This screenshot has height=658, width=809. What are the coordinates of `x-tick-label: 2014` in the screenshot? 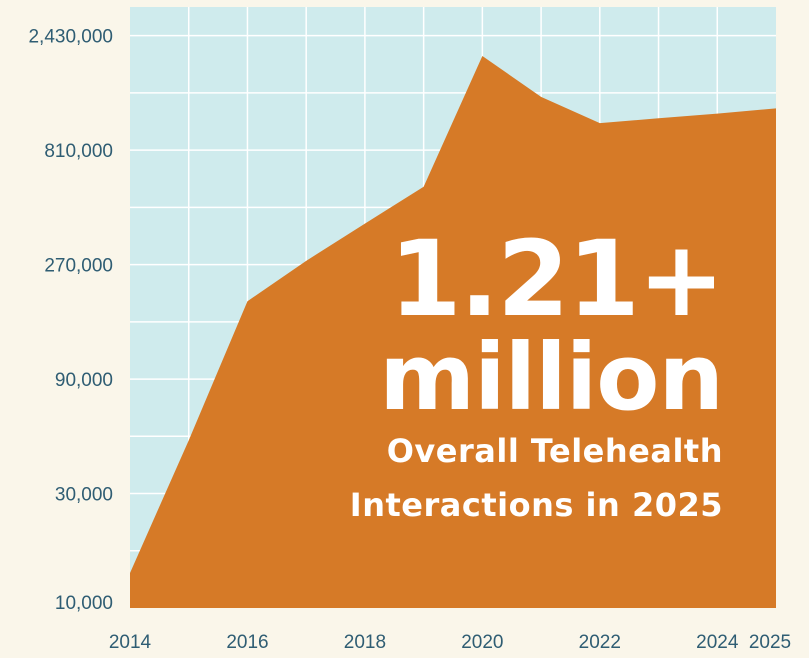 It's located at (130, 642).